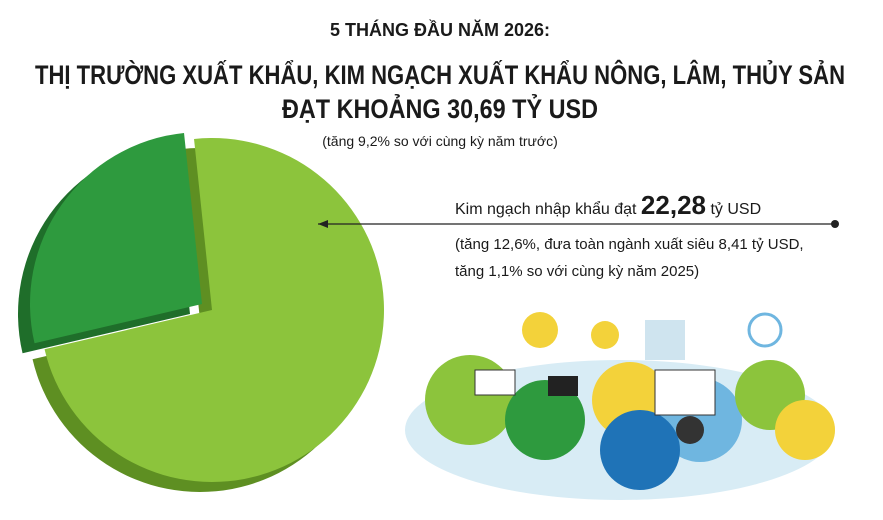 The image size is (883, 520). Describe the element at coordinates (673, 205) in the screenshot. I see `annotation-value: 22,28` at that location.